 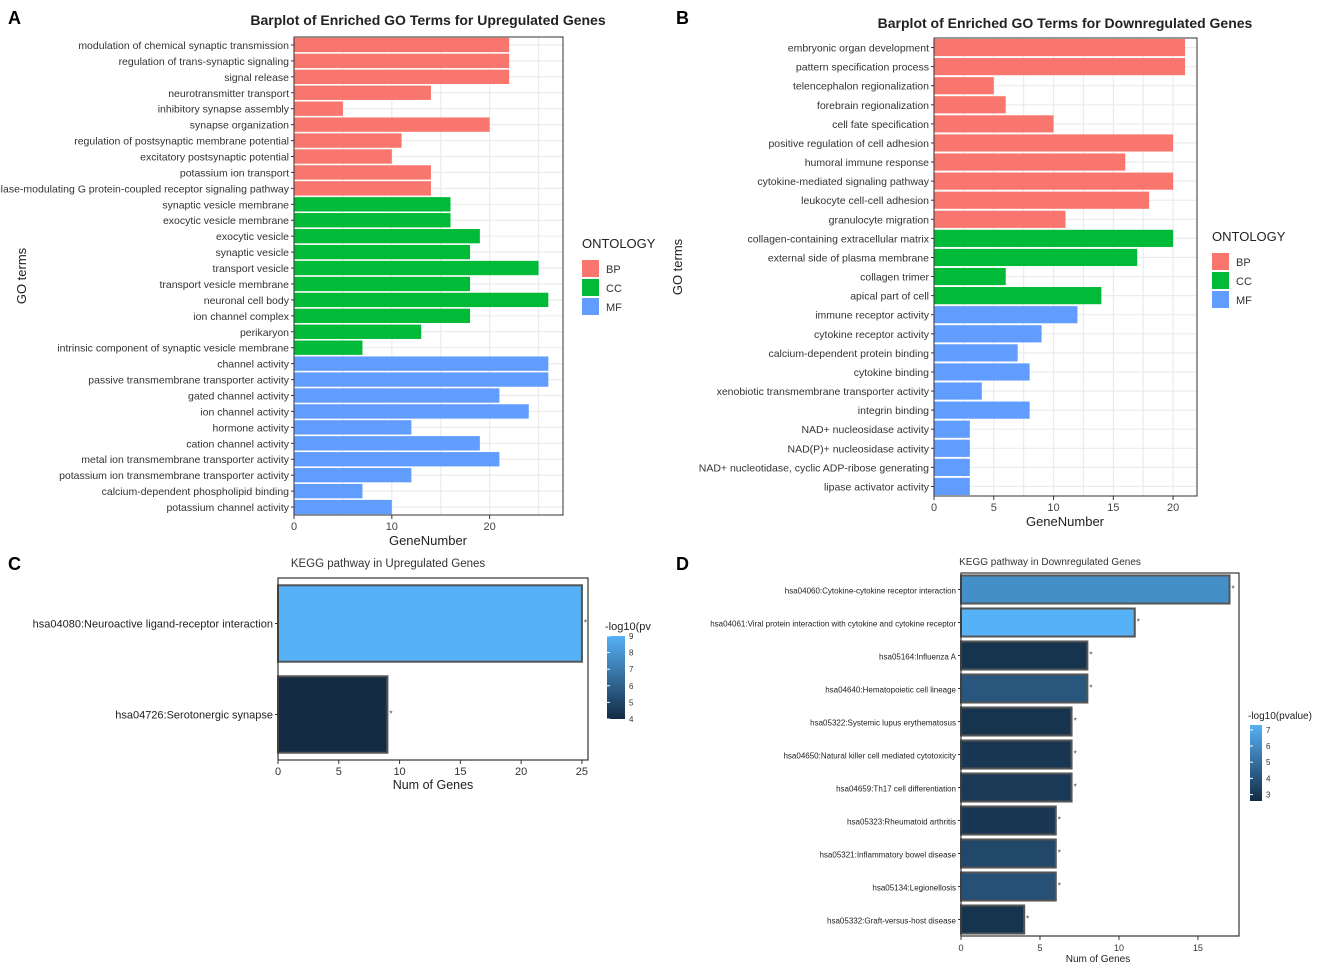 What do you see at coordinates (1243, 263) in the screenshot?
I see `legend-label: BP` at bounding box center [1243, 263].